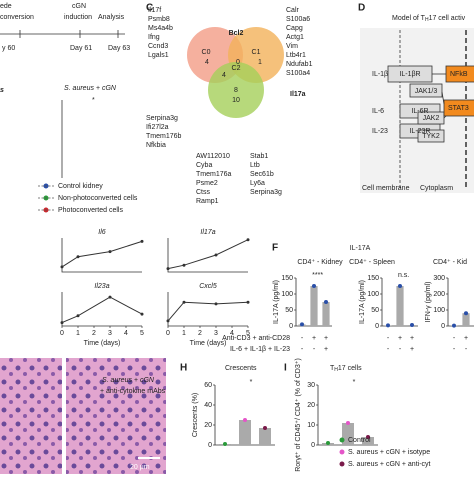 This screenshot has height=479, width=474. I want to click on scale: 20 µm, so click(140, 467).